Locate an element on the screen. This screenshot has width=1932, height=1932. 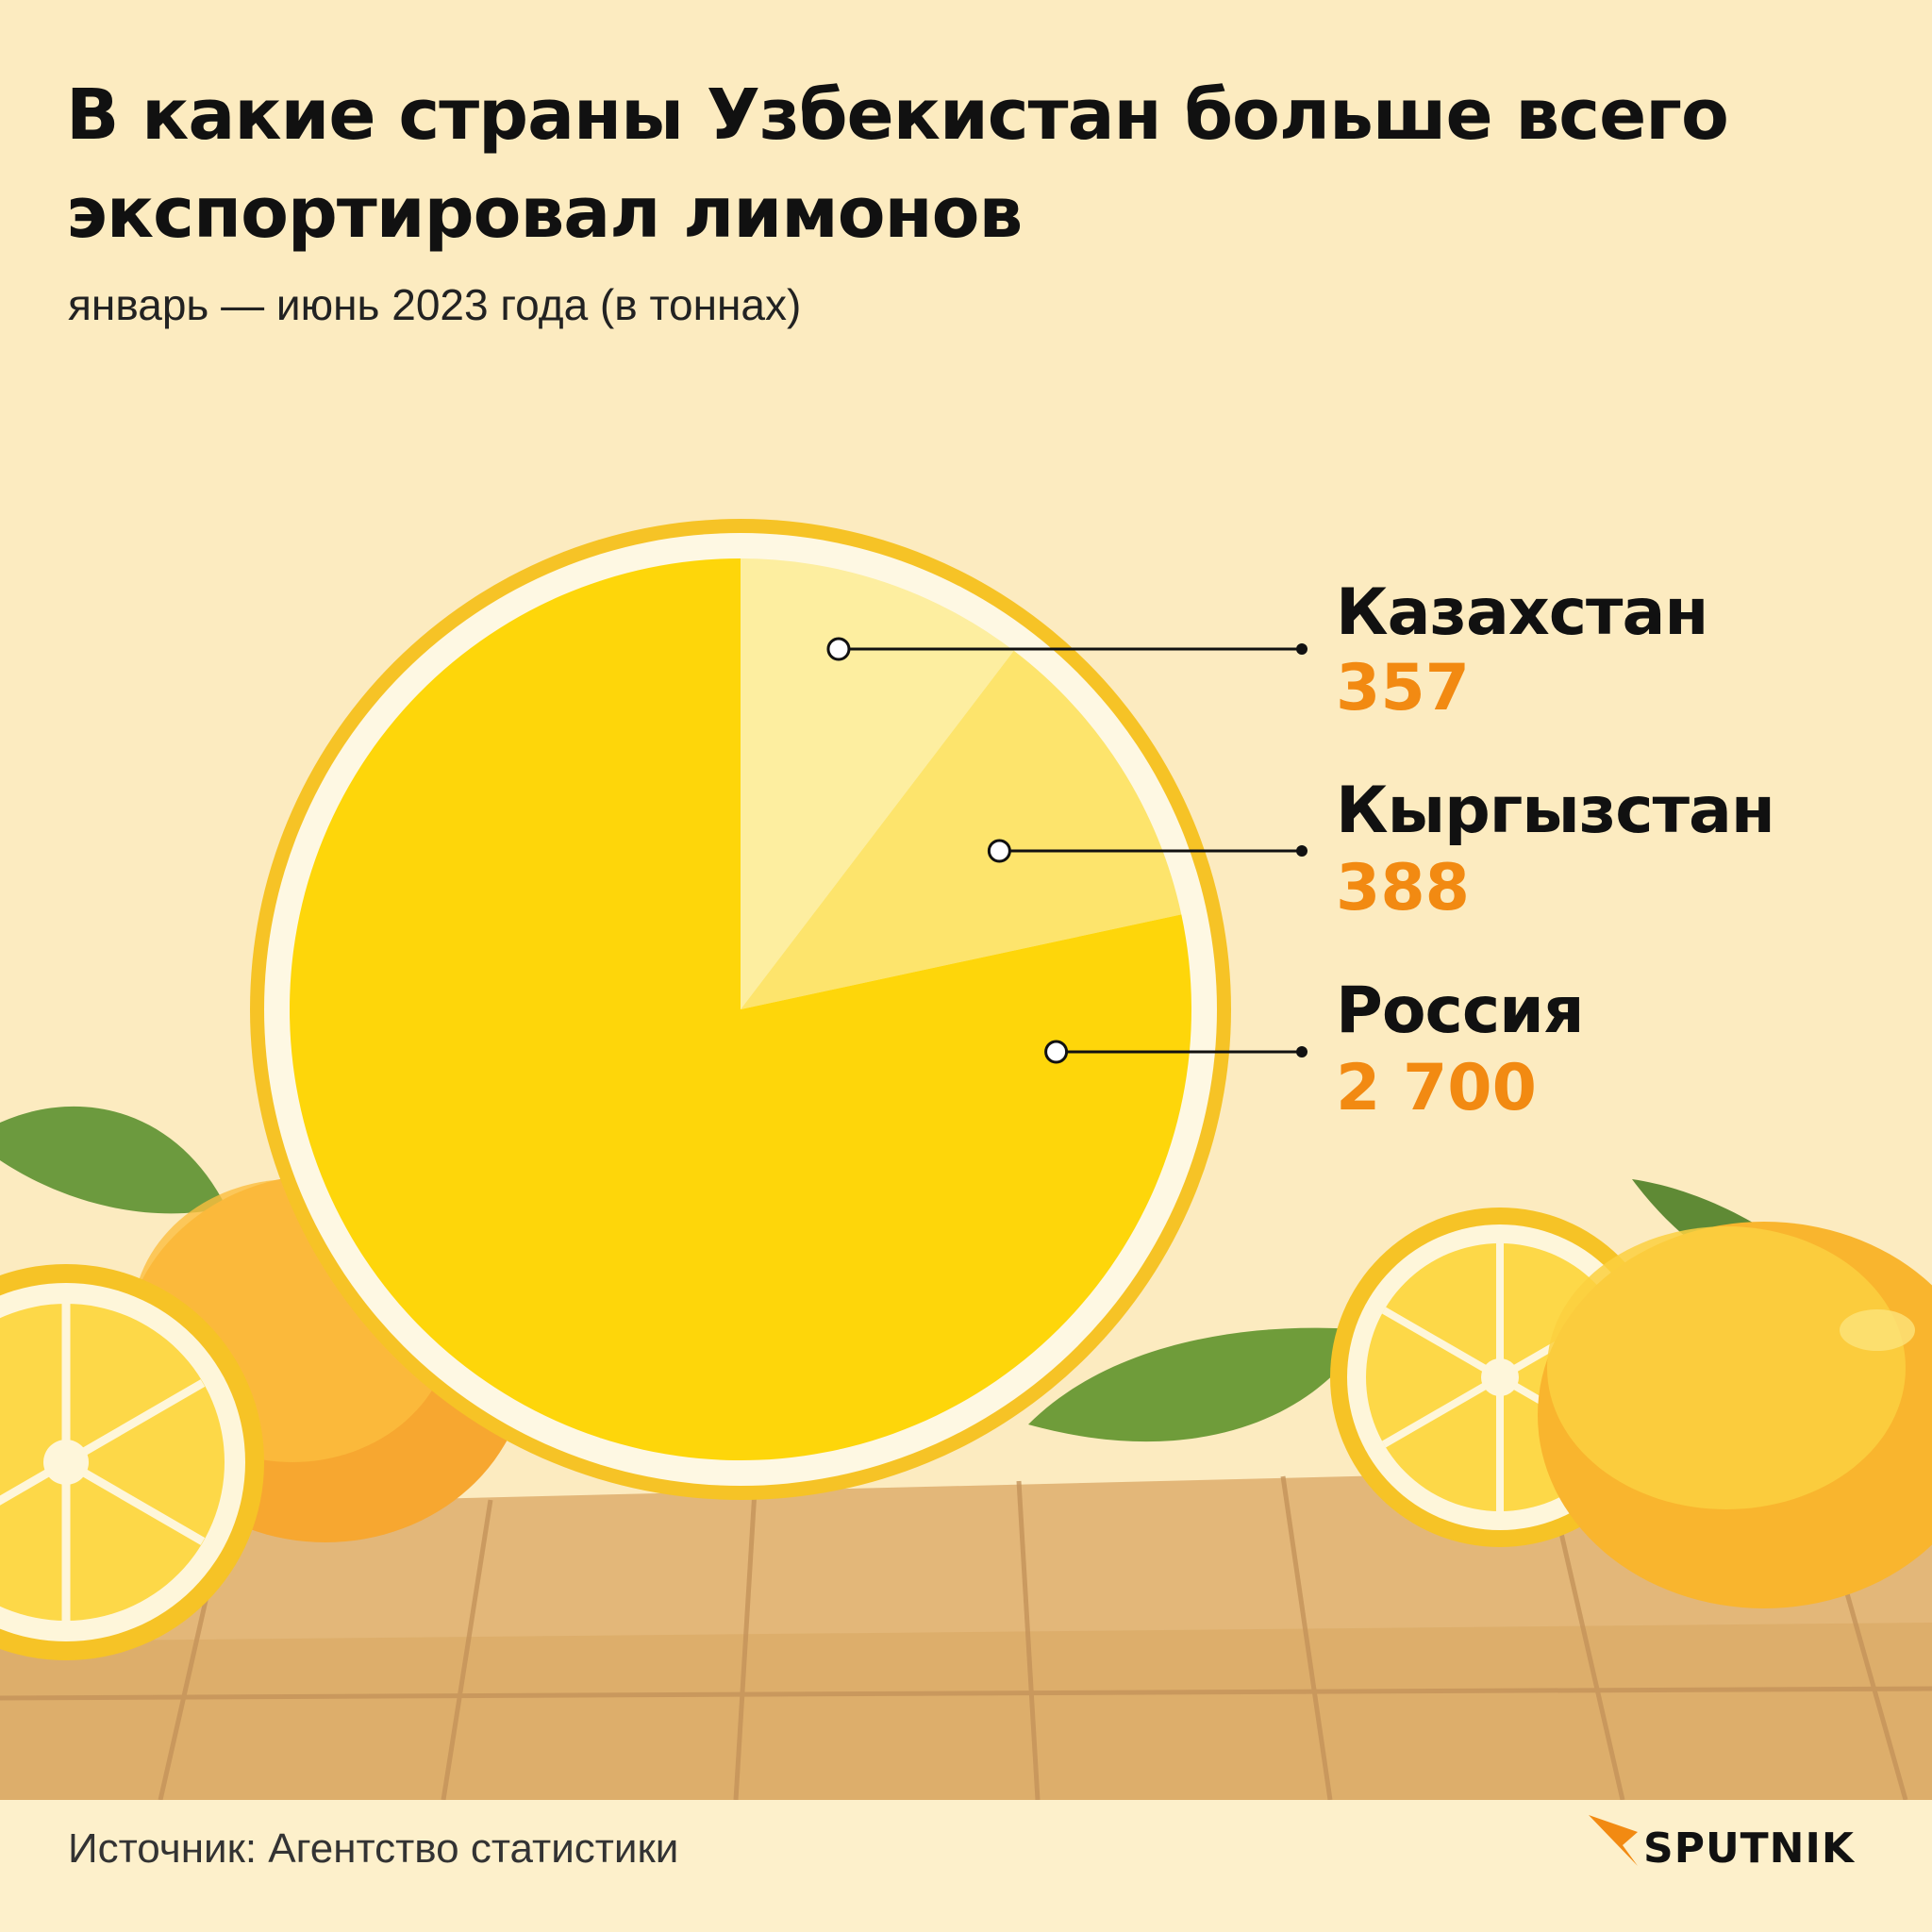
leaf-middle is located at coordinates (1198, 1385).